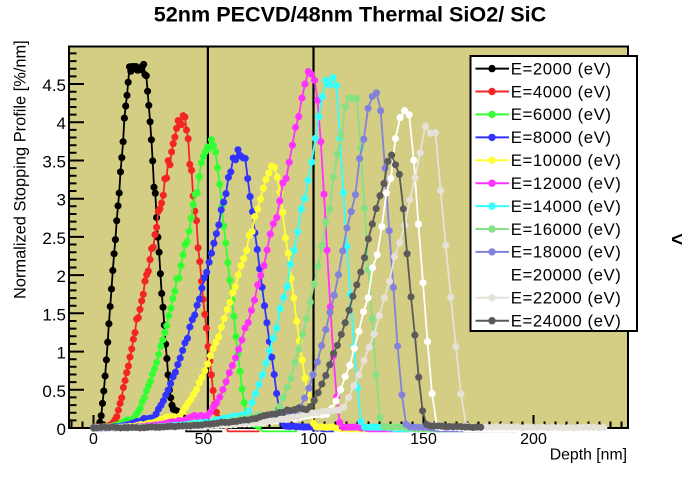 The width and height of the screenshot is (698, 481). What do you see at coordinates (350, 14) in the screenshot?
I see `svg-text:52nm PECVD/48nm Thermal SiO2/: 52nm PECVD/48nm Thermal SiO2/ SiC` at bounding box center [350, 14].